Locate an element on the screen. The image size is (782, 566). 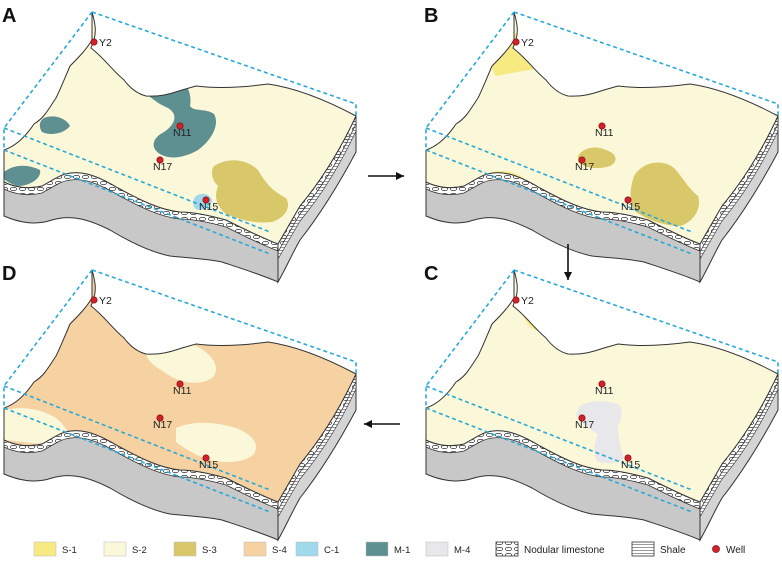
well-swatch-icon is located at coordinates (716, 549).